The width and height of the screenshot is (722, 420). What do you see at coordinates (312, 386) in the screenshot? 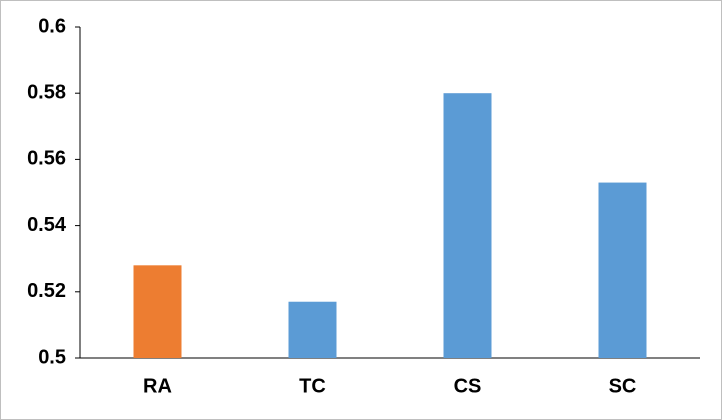
I see `x-tick-label: TC` at bounding box center [312, 386].